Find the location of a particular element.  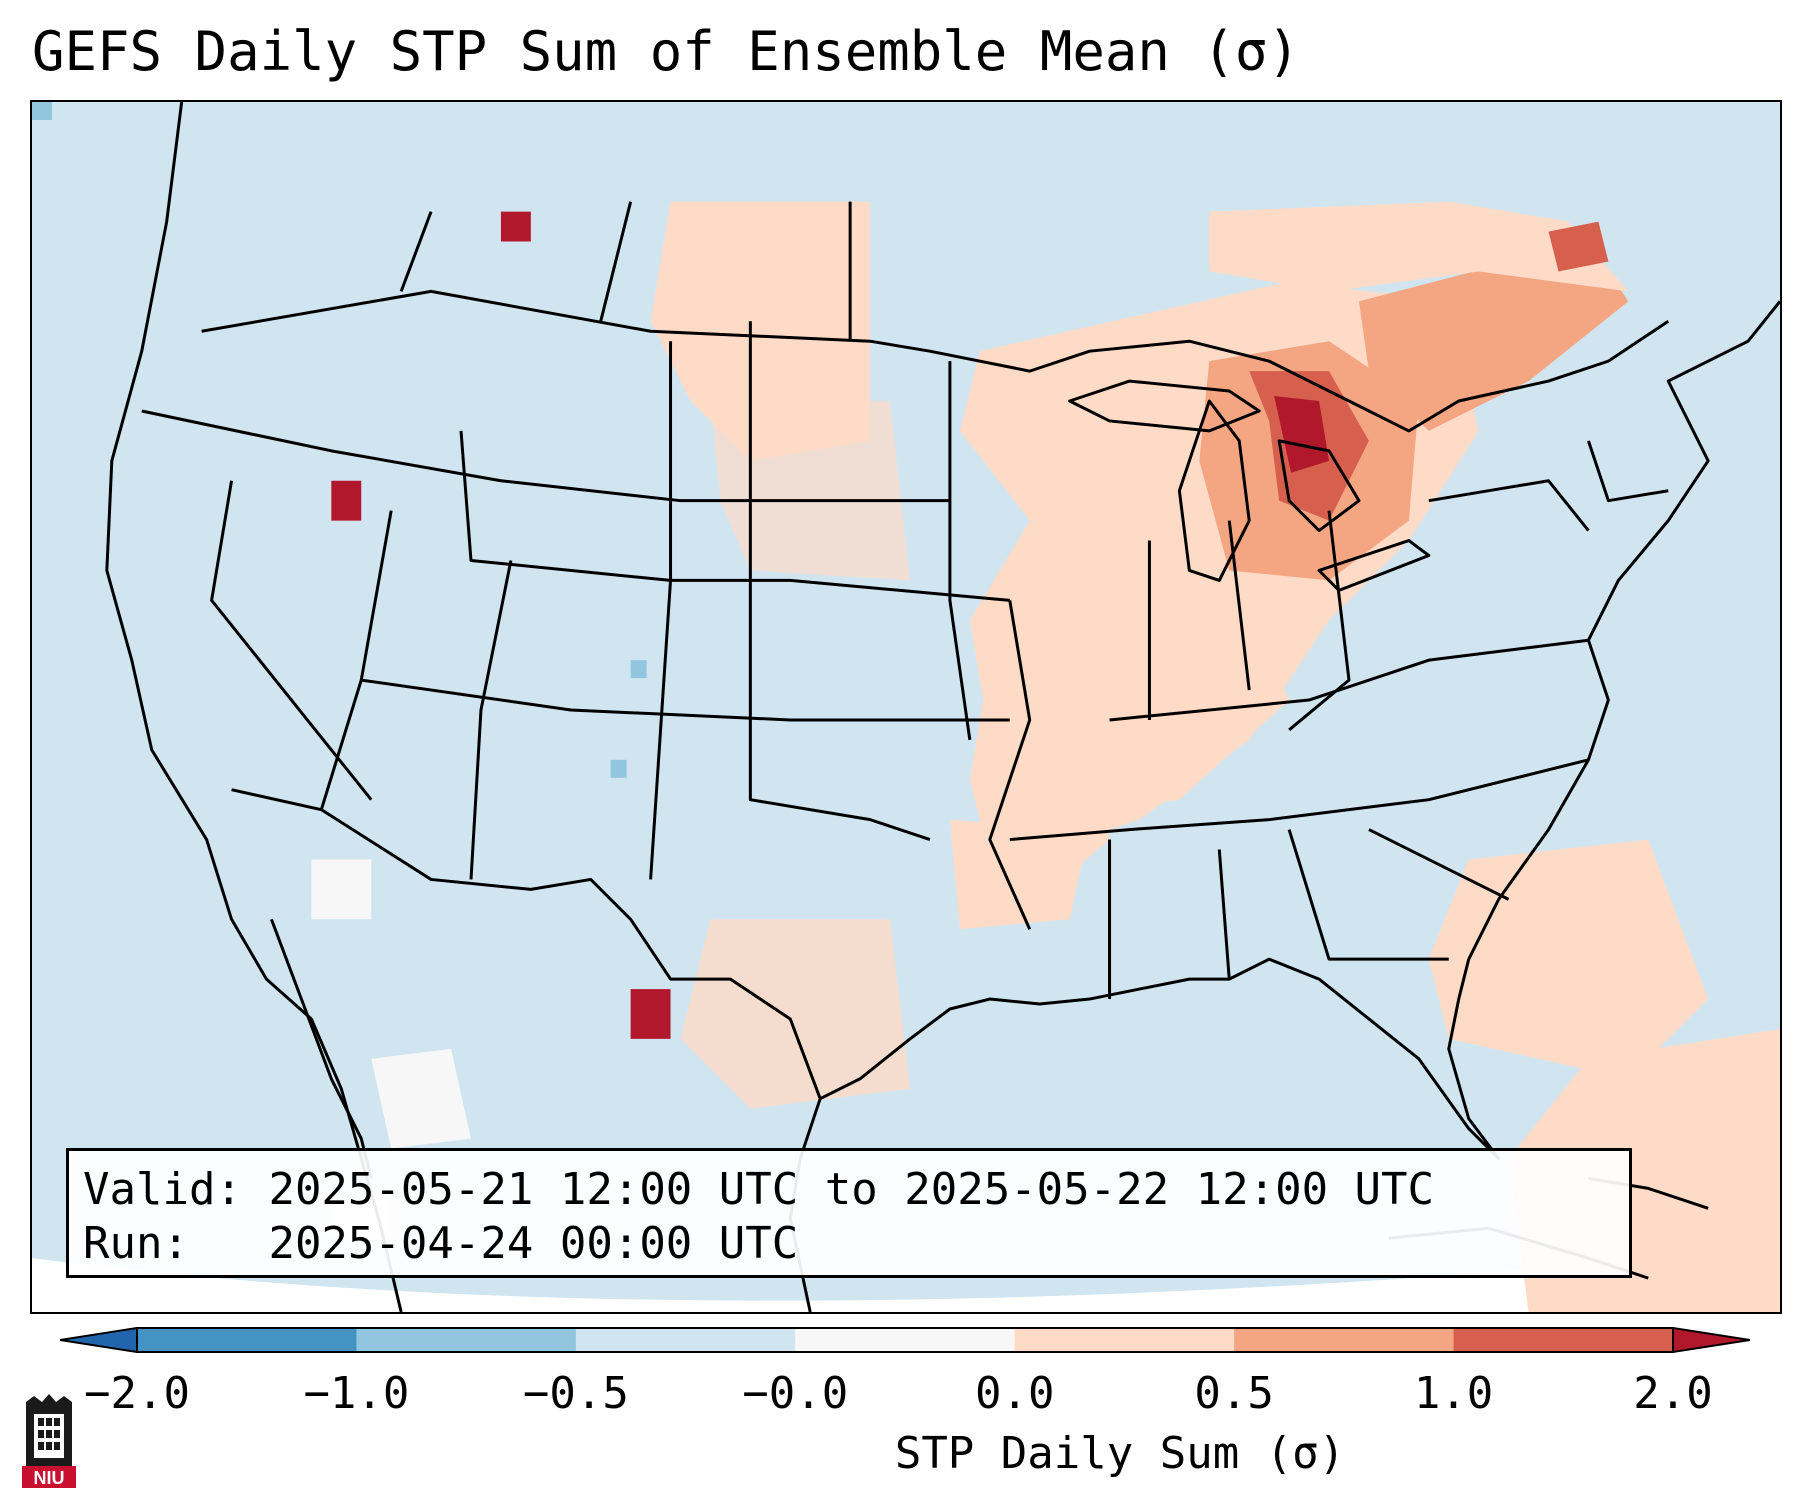

shade-ohio-valley is located at coordinates (1174, 695).